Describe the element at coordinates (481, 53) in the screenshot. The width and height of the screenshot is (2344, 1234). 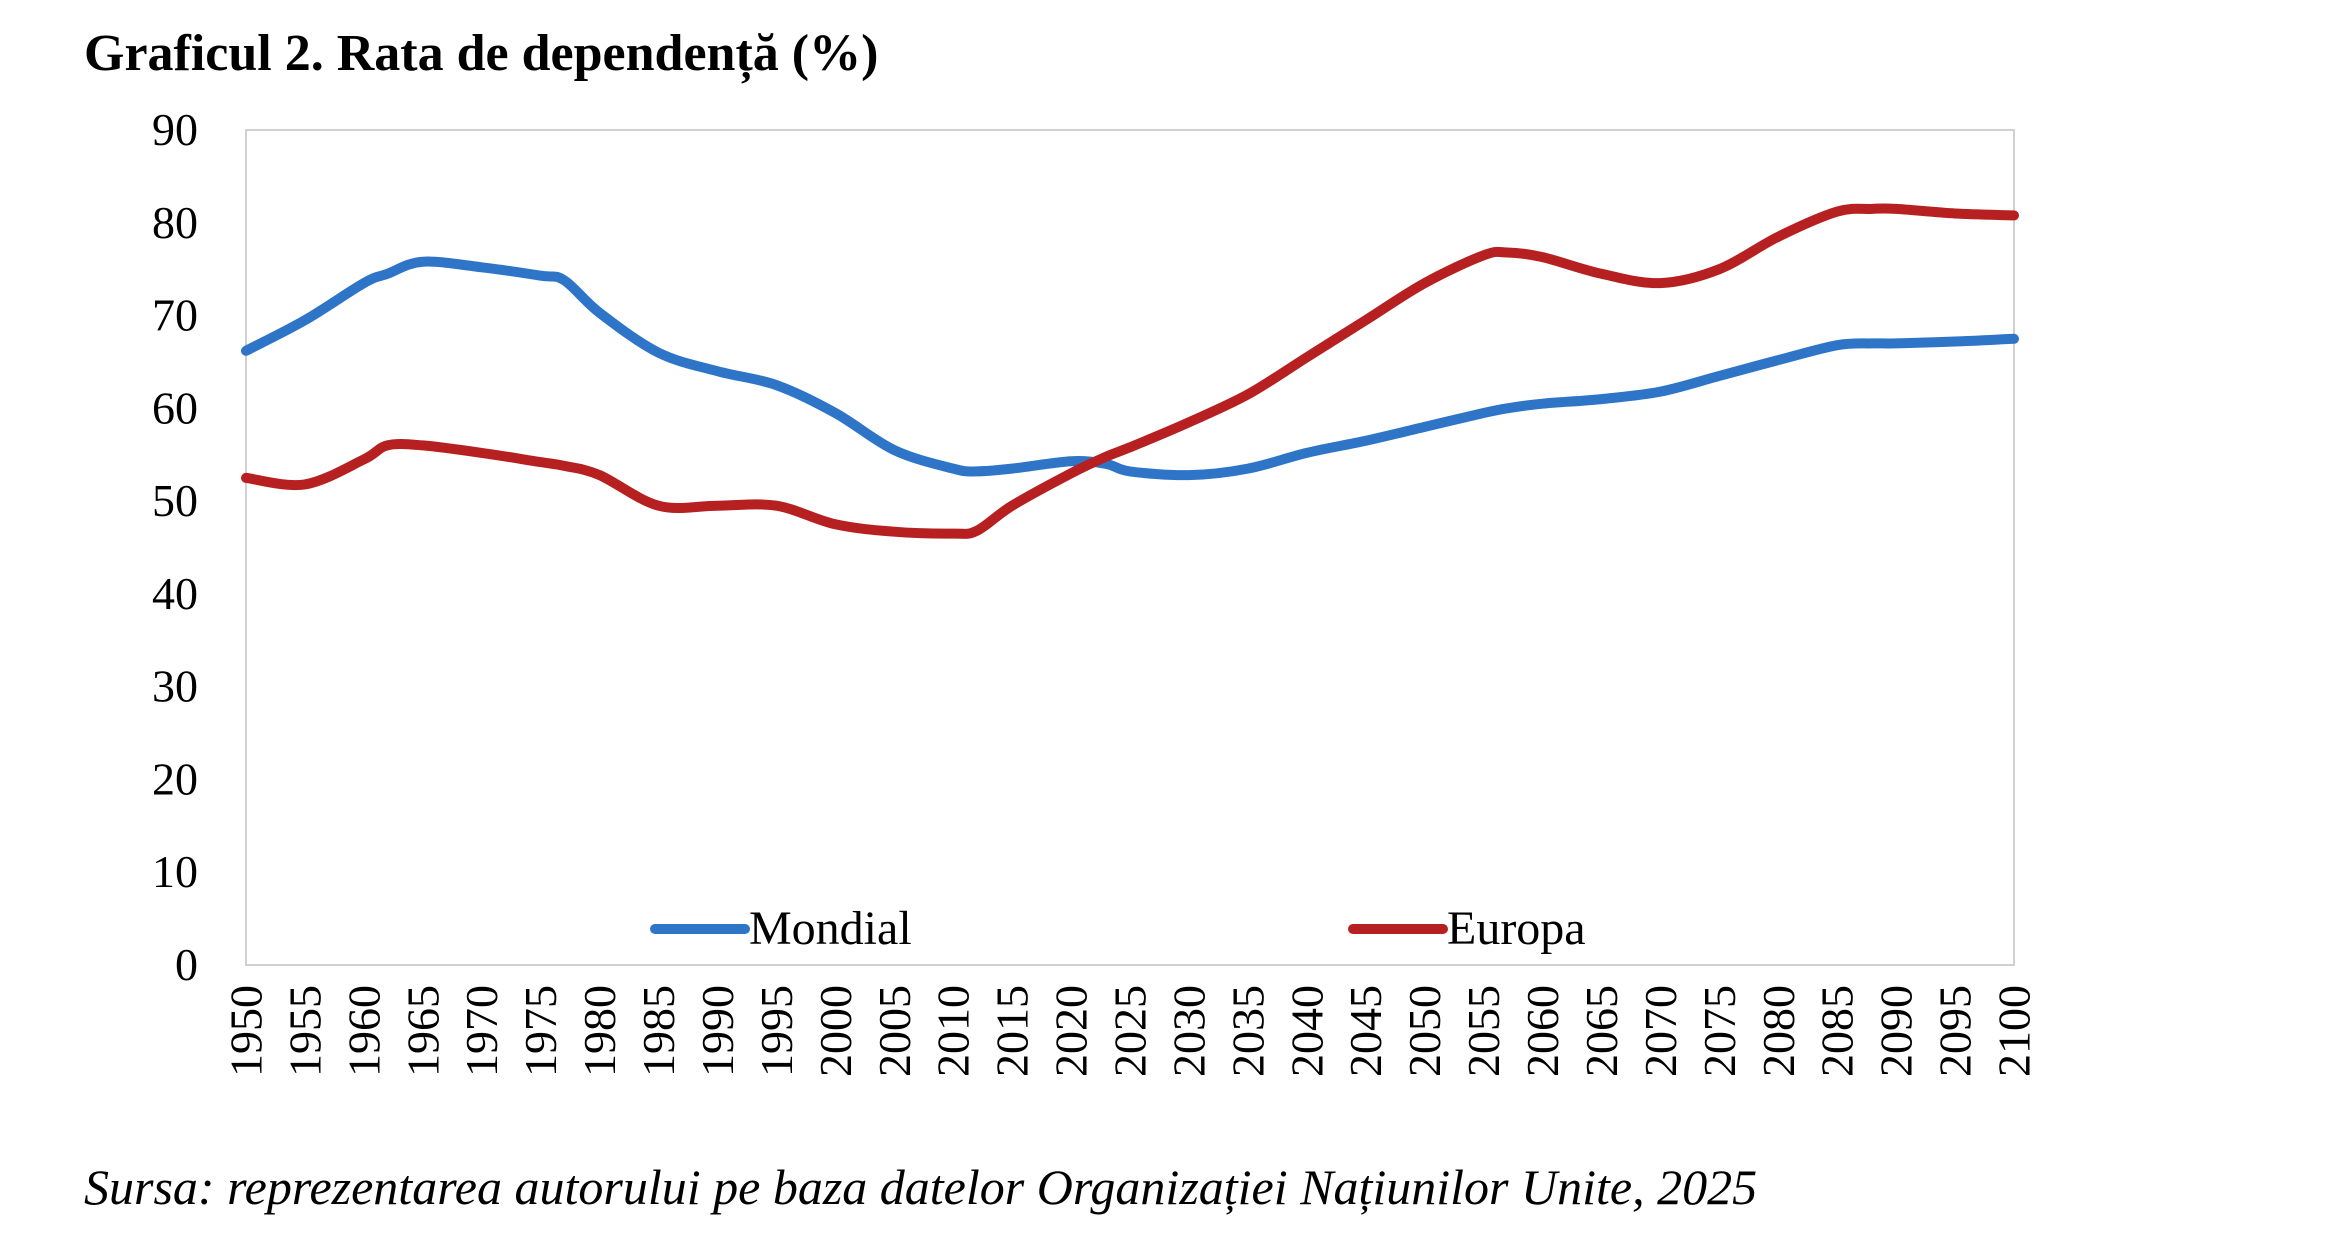
I see `chart-title: Graficul 2. Rata de dependență (%)` at that location.